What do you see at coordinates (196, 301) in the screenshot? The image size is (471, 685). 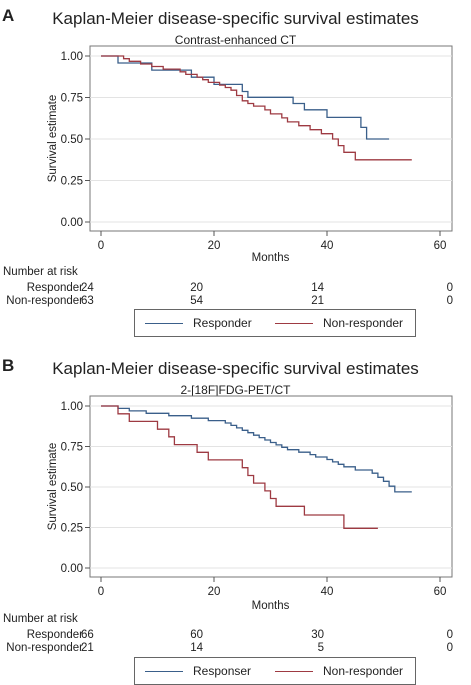 I see `risk-count: 54` at bounding box center [196, 301].